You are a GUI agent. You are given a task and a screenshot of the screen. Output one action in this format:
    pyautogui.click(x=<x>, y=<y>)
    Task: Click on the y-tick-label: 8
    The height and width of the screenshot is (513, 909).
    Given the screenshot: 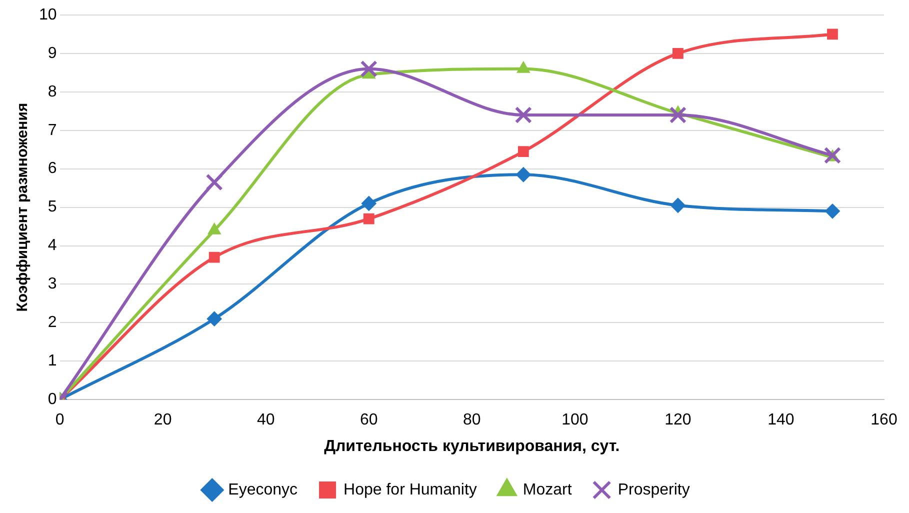 What is the action you would take?
    pyautogui.click(x=52, y=91)
    